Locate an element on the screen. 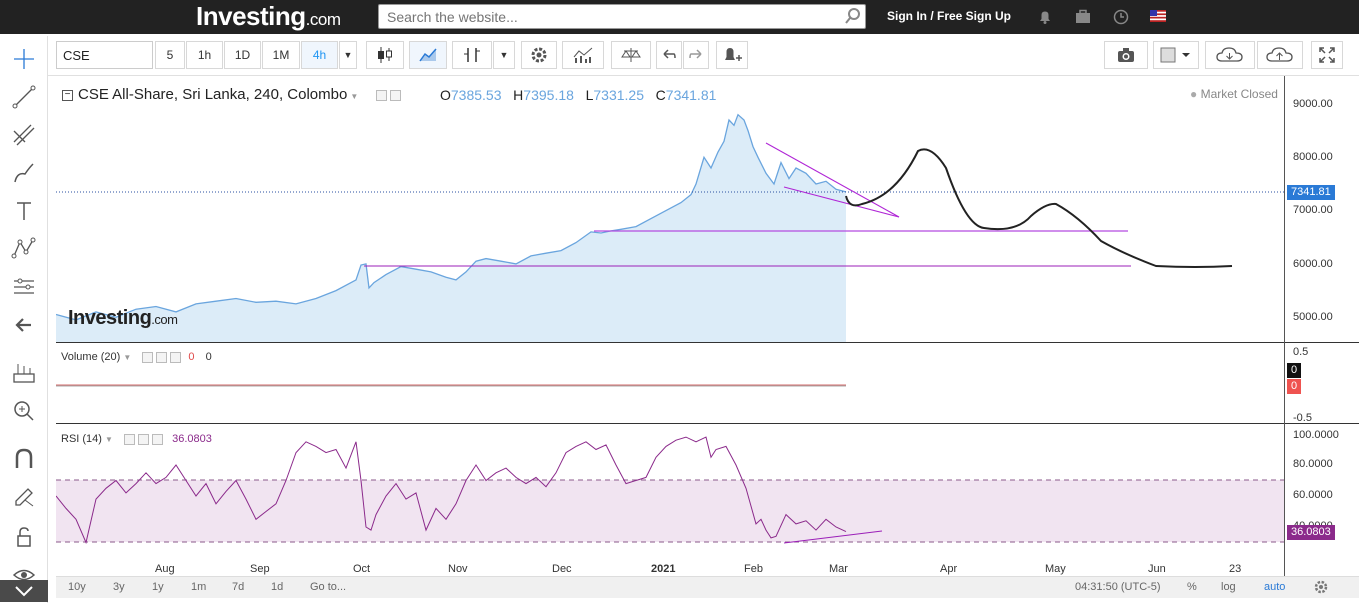 This screenshot has width=1359, height=603. x-axis-label: 23 is located at coordinates (1235, 569).